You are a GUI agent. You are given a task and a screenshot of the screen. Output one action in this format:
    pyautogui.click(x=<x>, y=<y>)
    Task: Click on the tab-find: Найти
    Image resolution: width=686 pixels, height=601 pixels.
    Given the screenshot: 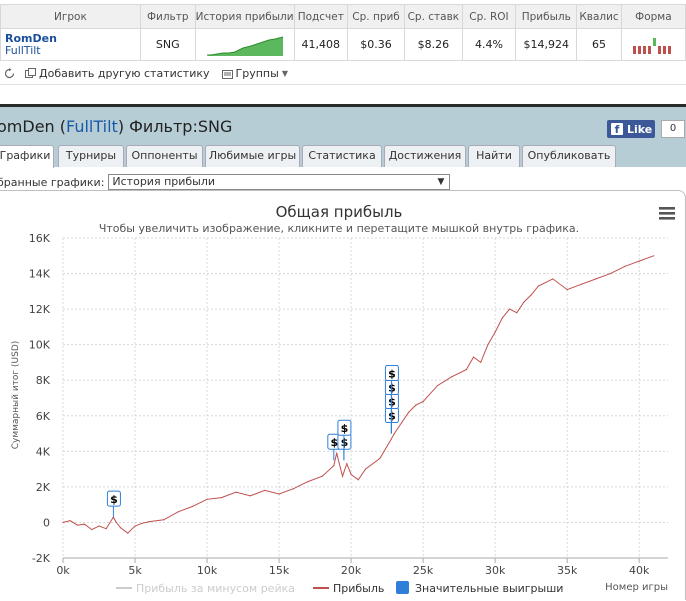 What is the action you would take?
    pyautogui.click(x=494, y=156)
    